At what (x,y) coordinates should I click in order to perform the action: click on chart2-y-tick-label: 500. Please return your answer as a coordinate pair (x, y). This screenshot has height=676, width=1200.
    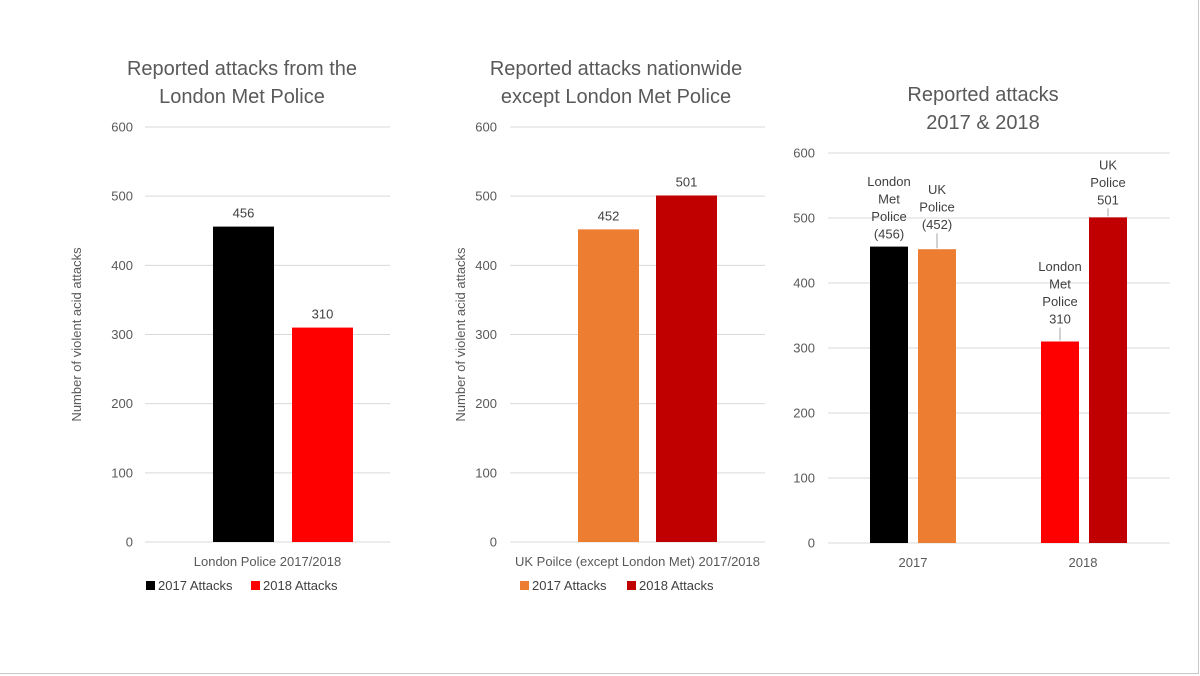
    Looking at the image, I should click on (486, 196).